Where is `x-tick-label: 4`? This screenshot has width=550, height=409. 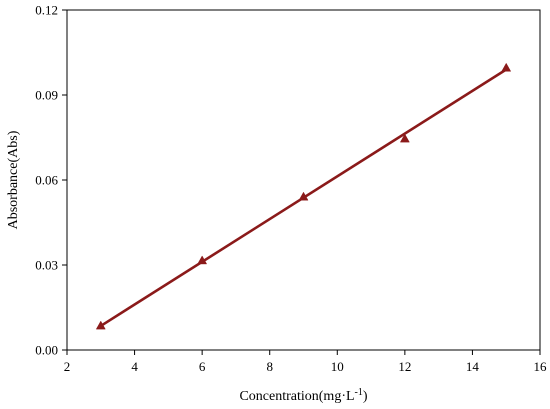 x-tick-label: 4 is located at coordinates (134, 366).